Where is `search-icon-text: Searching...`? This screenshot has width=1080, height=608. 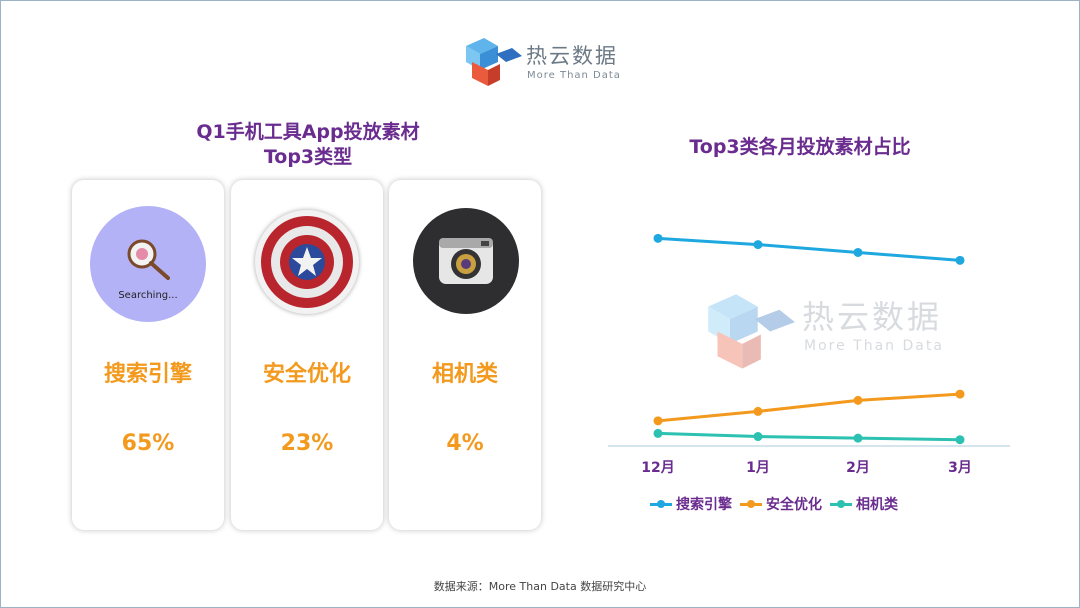 search-icon-text: Searching... is located at coordinates (147, 295).